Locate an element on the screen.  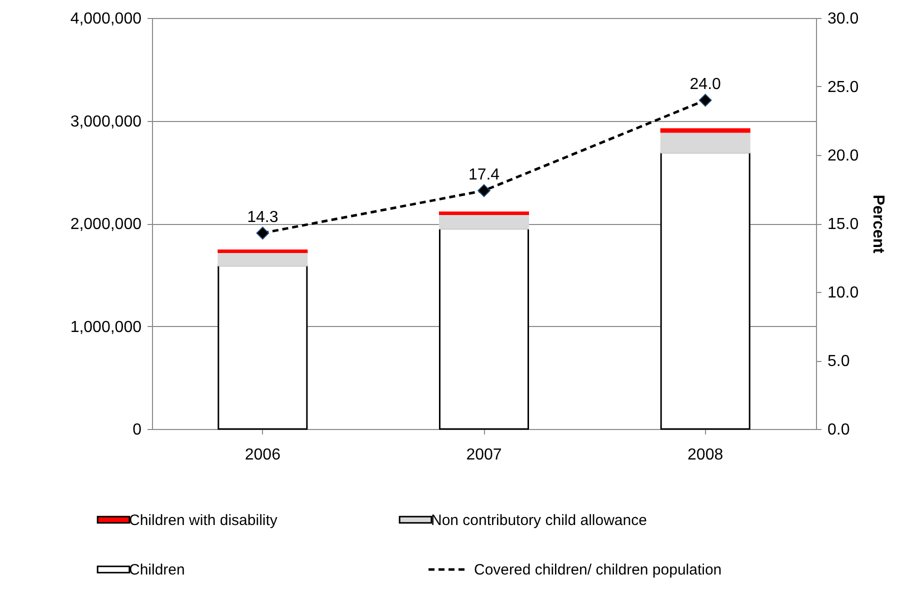
legend-label: Children is located at coordinates (157, 570).